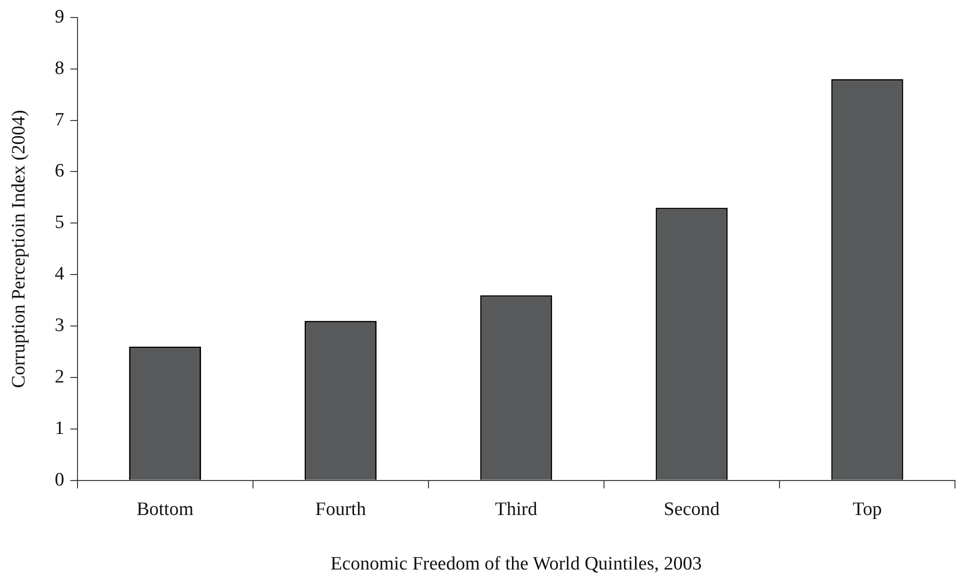  What do you see at coordinates (19, 249) in the screenshot?
I see `y-axis-title: Corruption Perceptioin Index (2004)` at bounding box center [19, 249].